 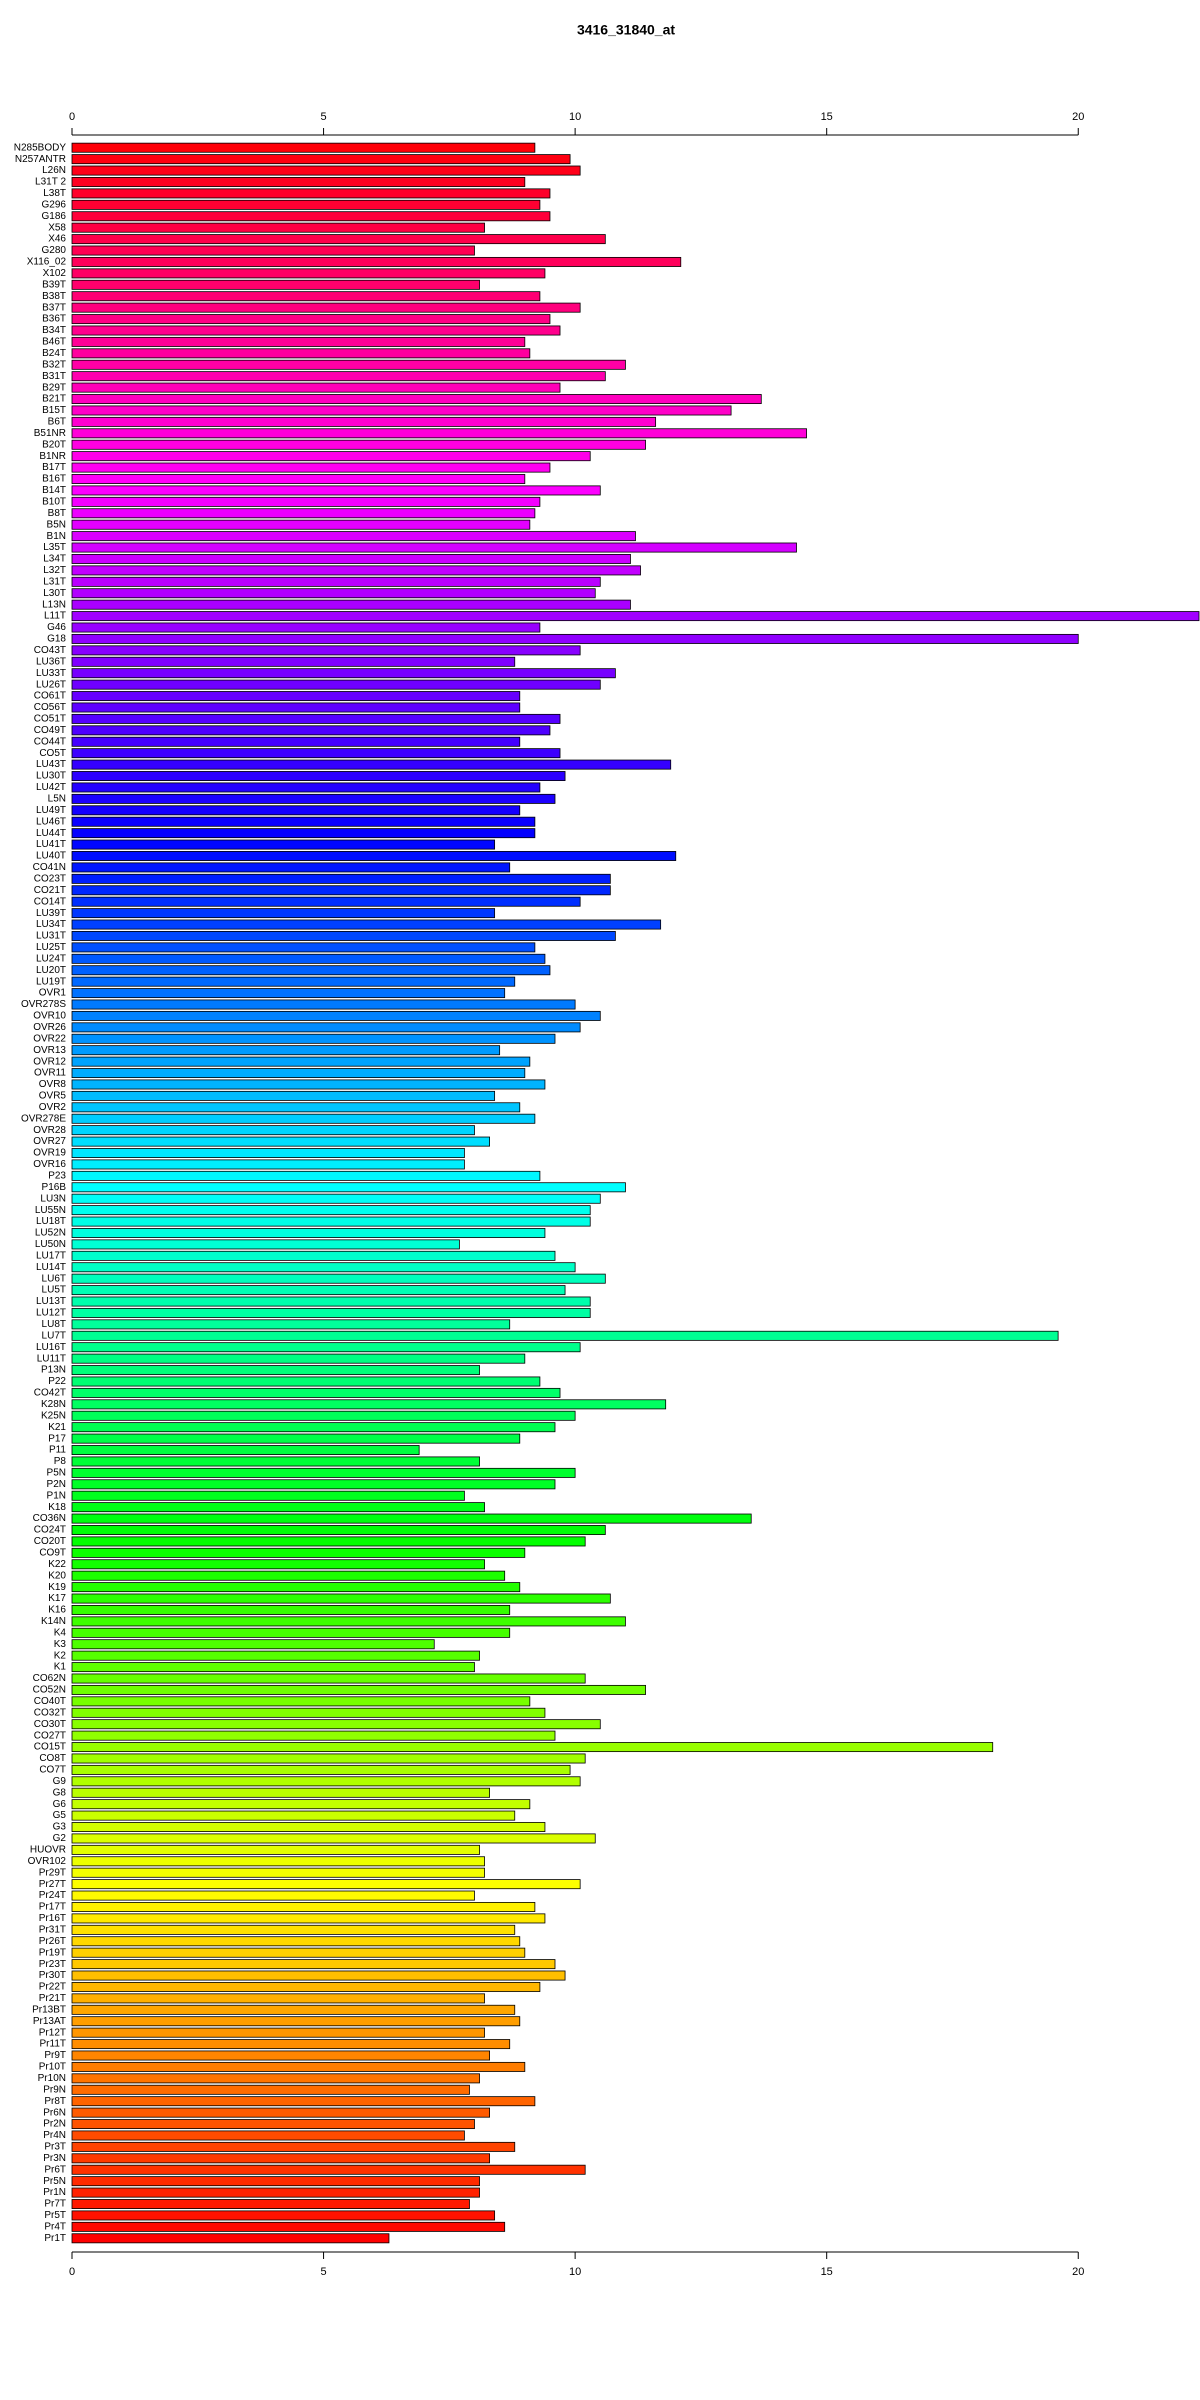 What do you see at coordinates (52, 1975) in the screenshot?
I see `y-tick-label: Pr30T` at bounding box center [52, 1975].